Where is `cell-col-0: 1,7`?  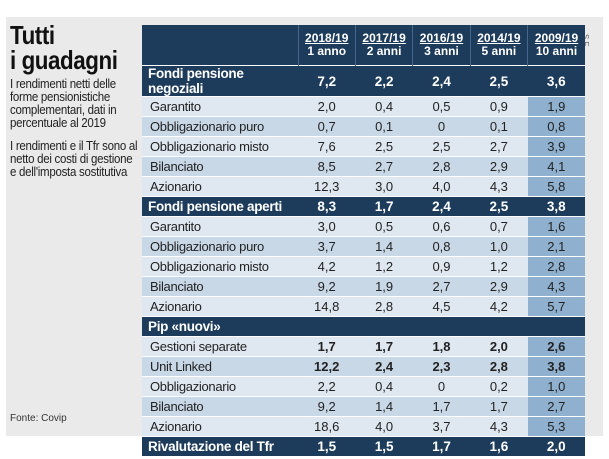
cell-col-0: 1,7 is located at coordinates (327, 346).